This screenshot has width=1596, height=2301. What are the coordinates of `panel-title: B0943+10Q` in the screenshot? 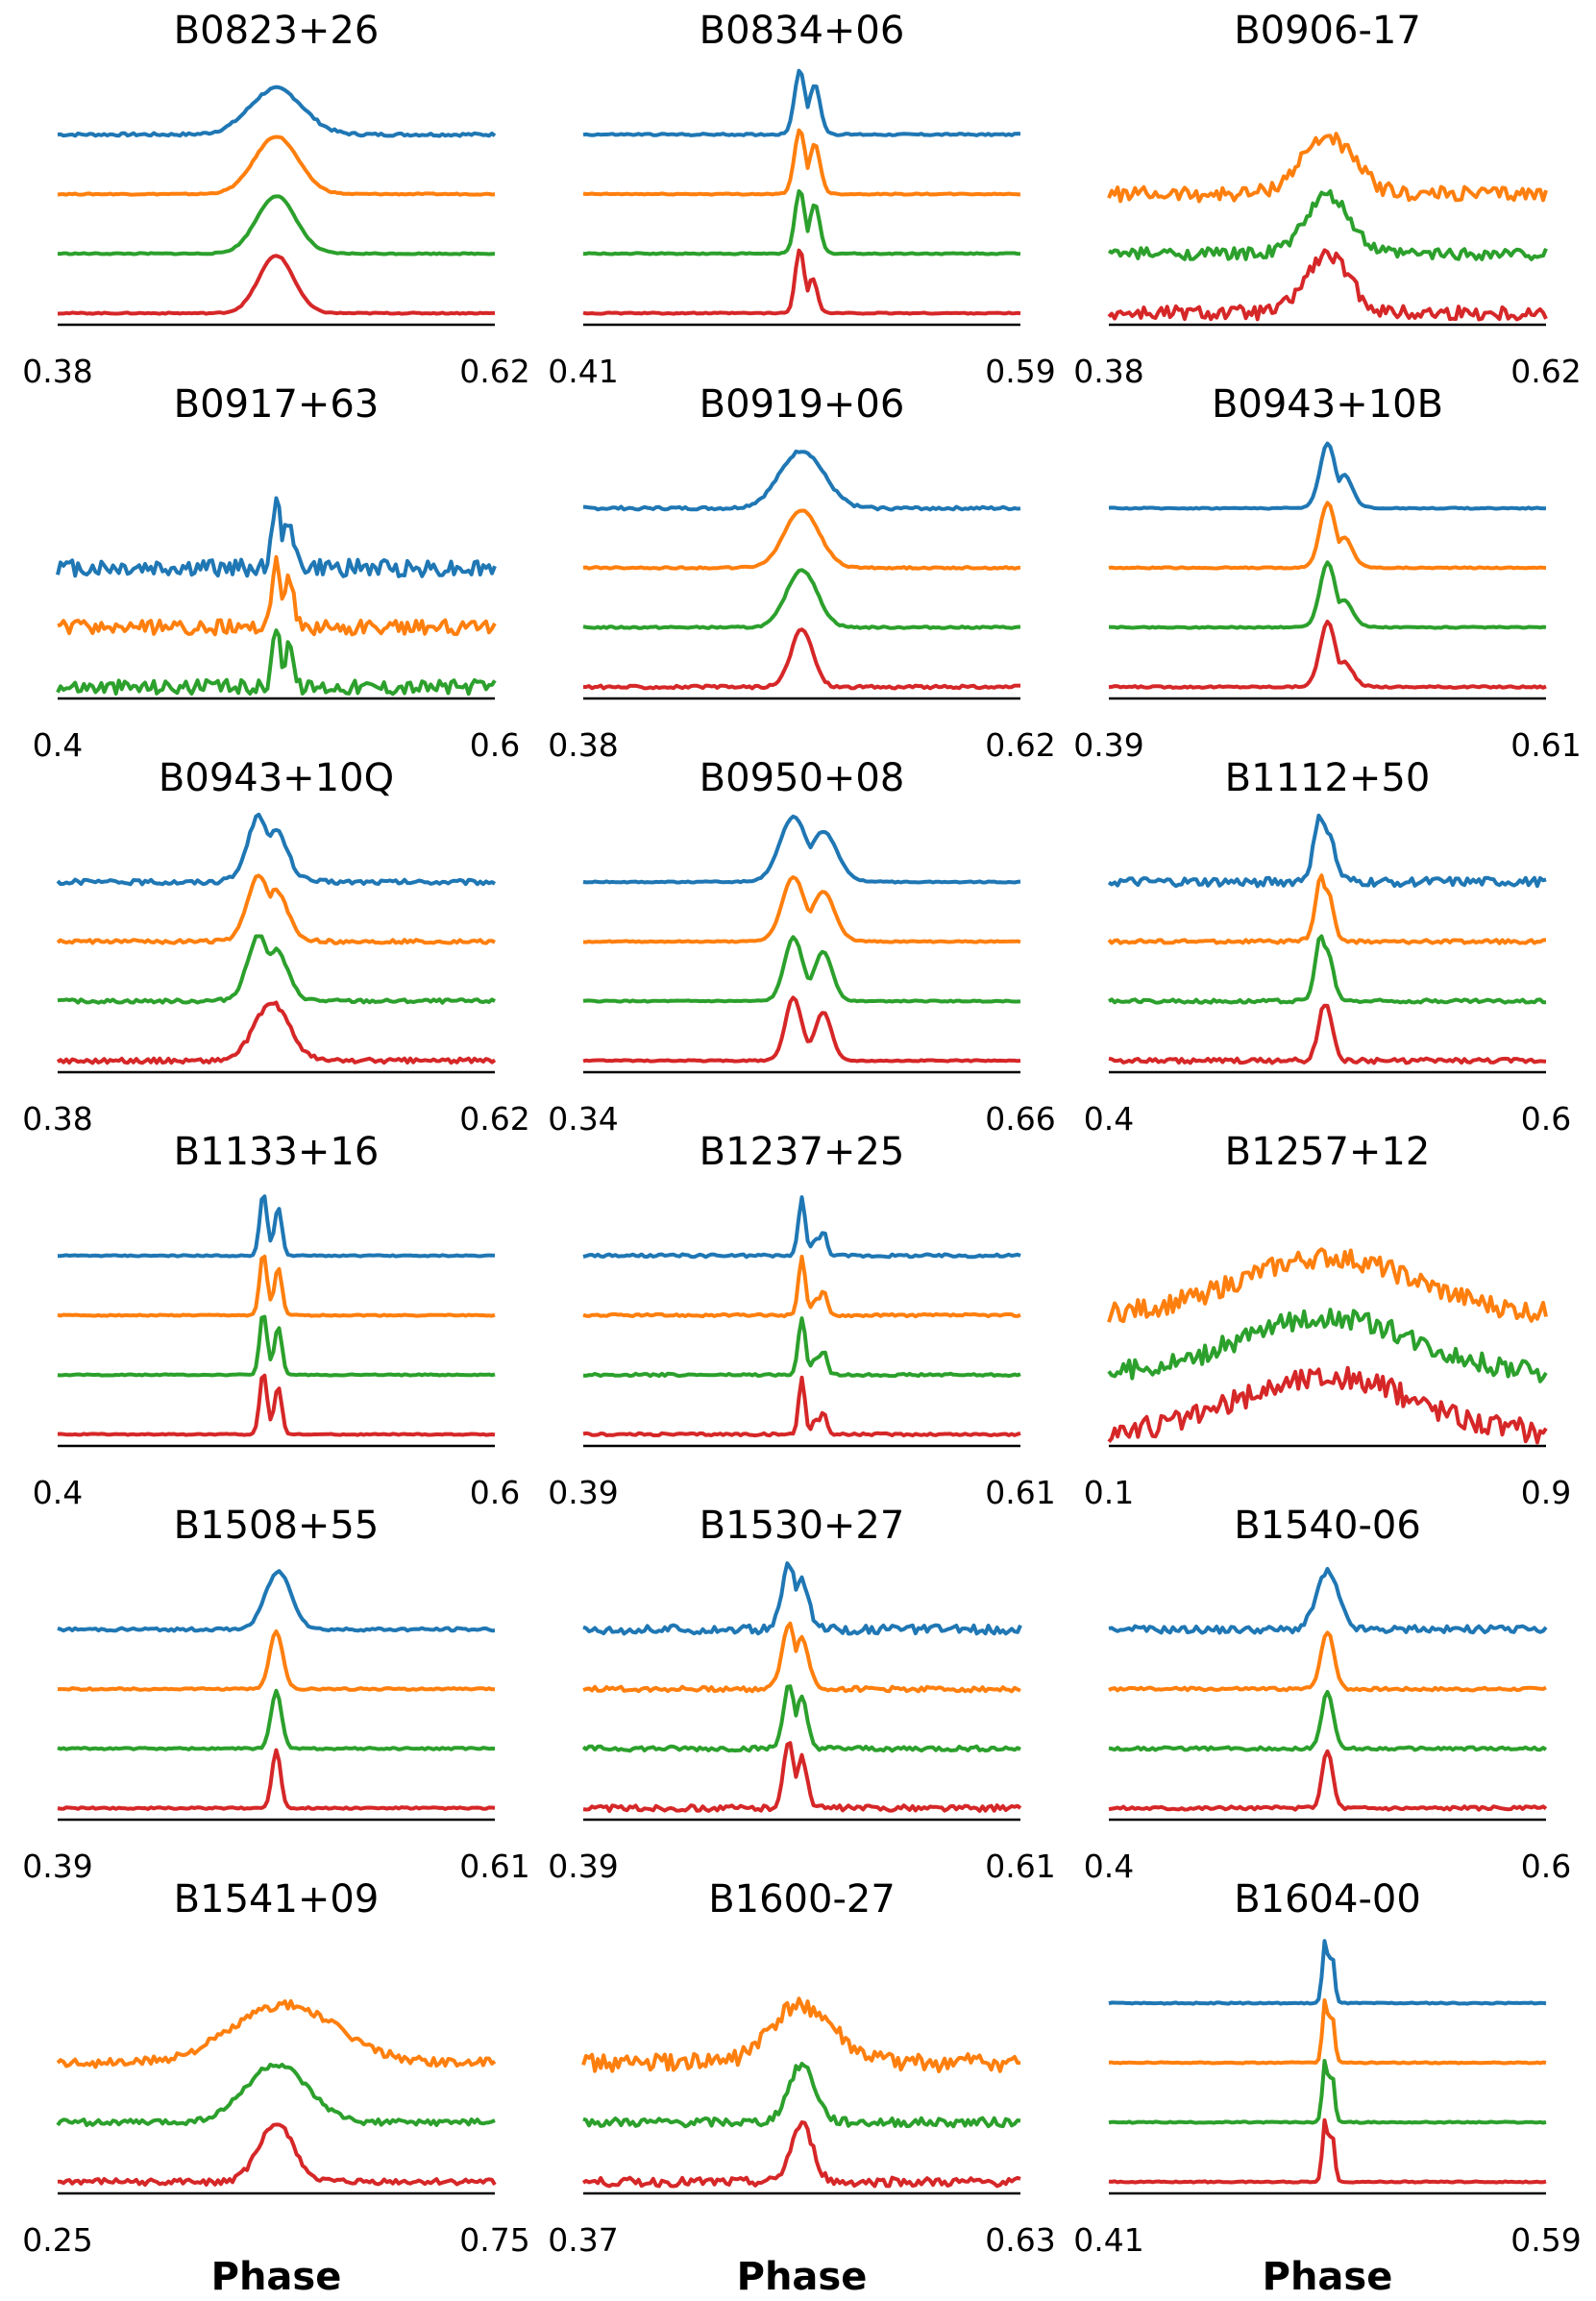 It's located at (276, 778).